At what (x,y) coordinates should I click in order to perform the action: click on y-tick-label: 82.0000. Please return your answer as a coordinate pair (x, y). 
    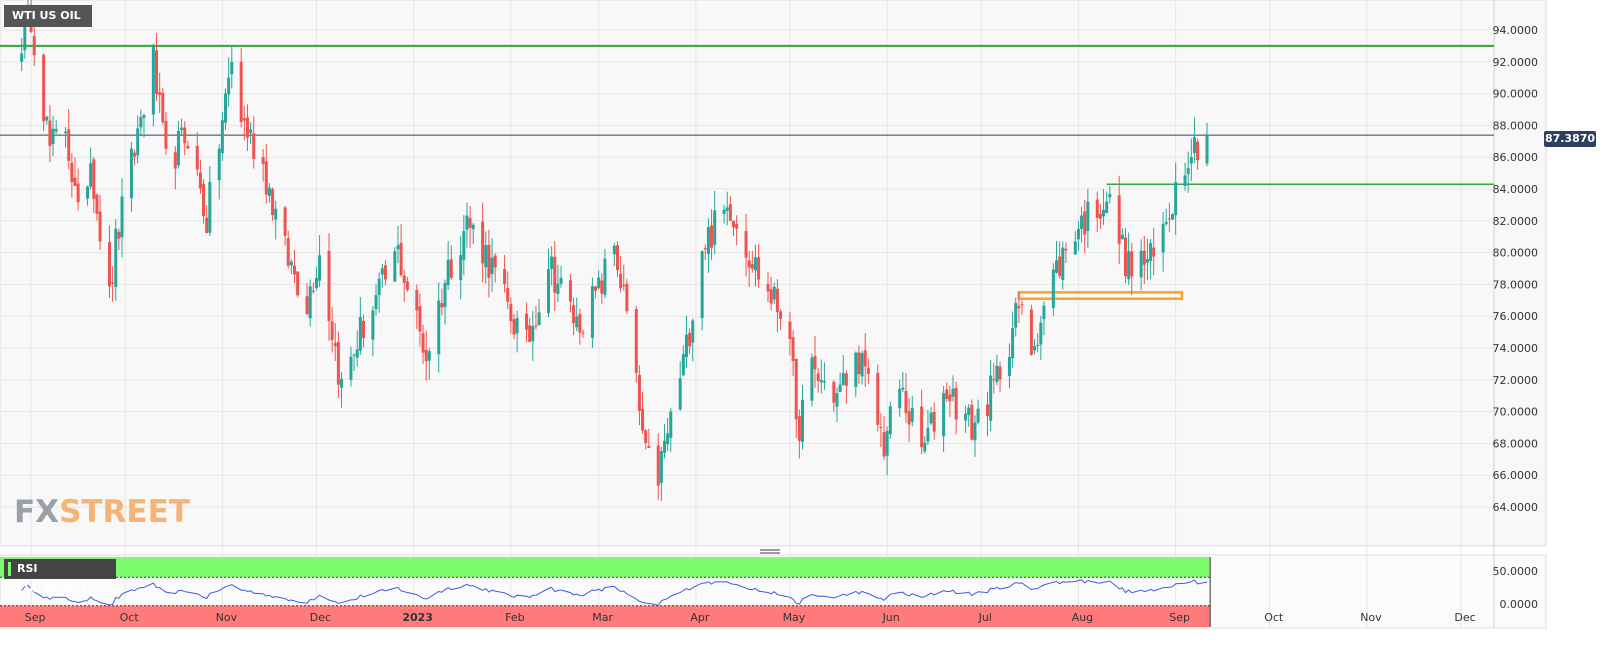
    Looking at the image, I should click on (1516, 221).